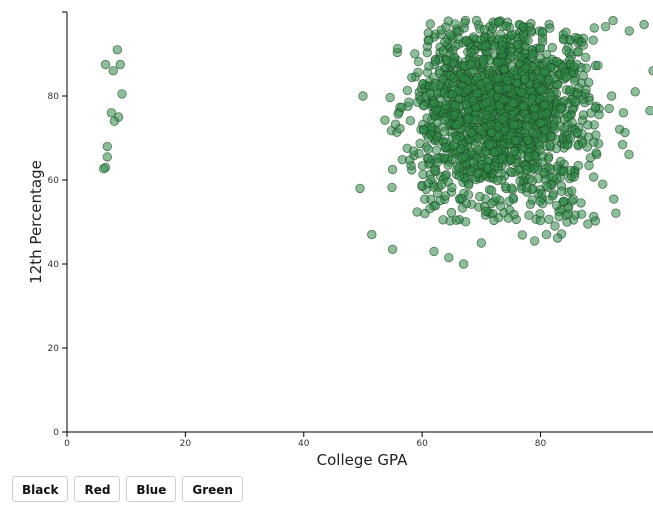 The image size is (653, 506). What do you see at coordinates (97, 489) in the screenshot?
I see `red-button: Red` at bounding box center [97, 489].